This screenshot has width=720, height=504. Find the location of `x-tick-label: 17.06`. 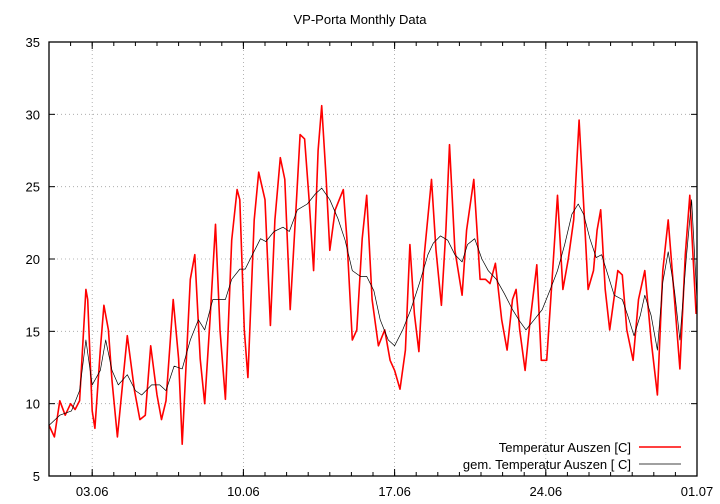

x-tick-label: 17.06 is located at coordinates (394, 491).